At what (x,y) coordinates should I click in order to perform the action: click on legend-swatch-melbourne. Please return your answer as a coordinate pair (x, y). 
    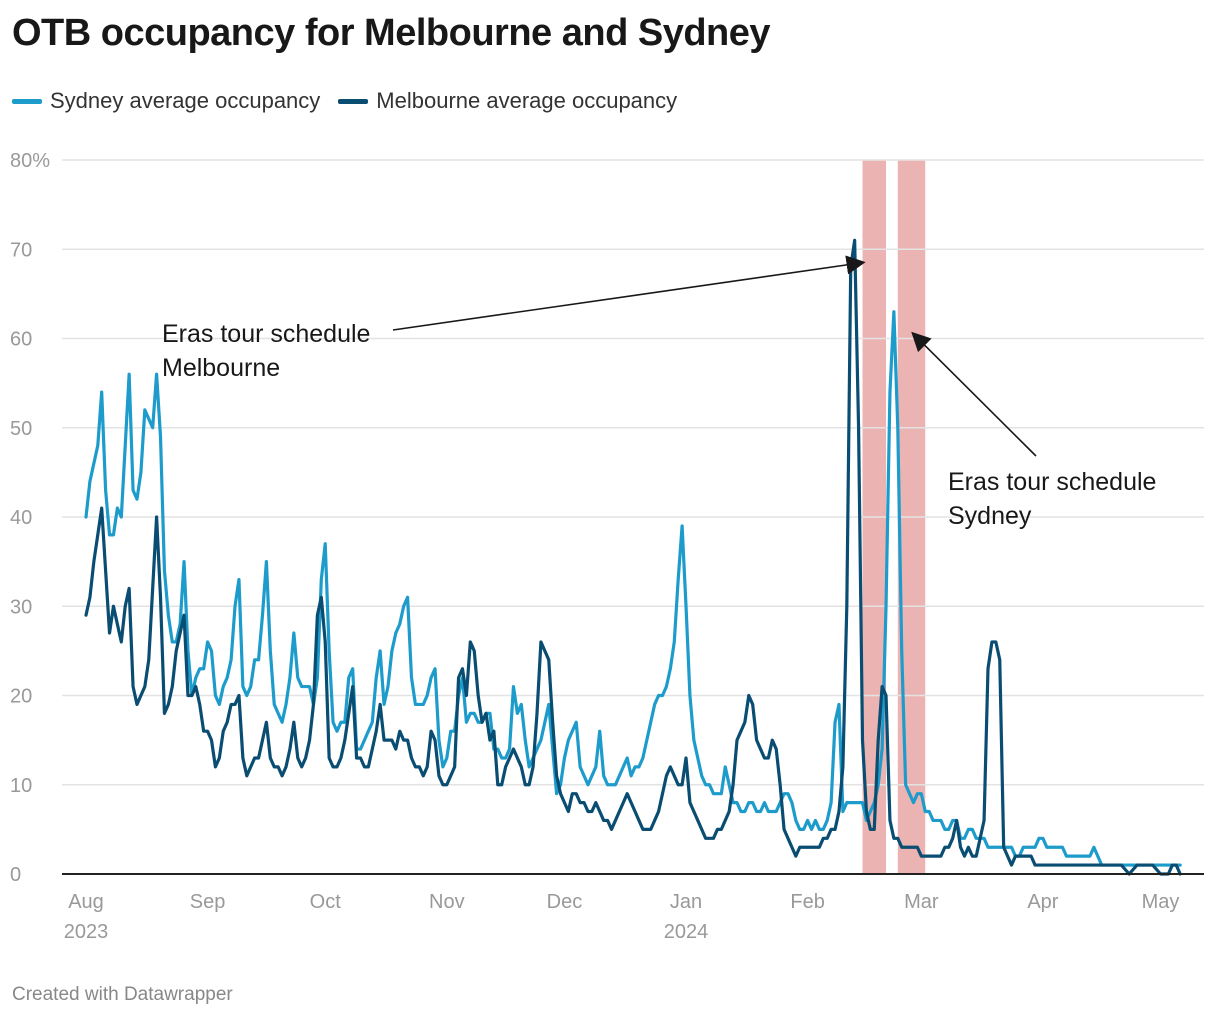
    Looking at the image, I should click on (353, 101).